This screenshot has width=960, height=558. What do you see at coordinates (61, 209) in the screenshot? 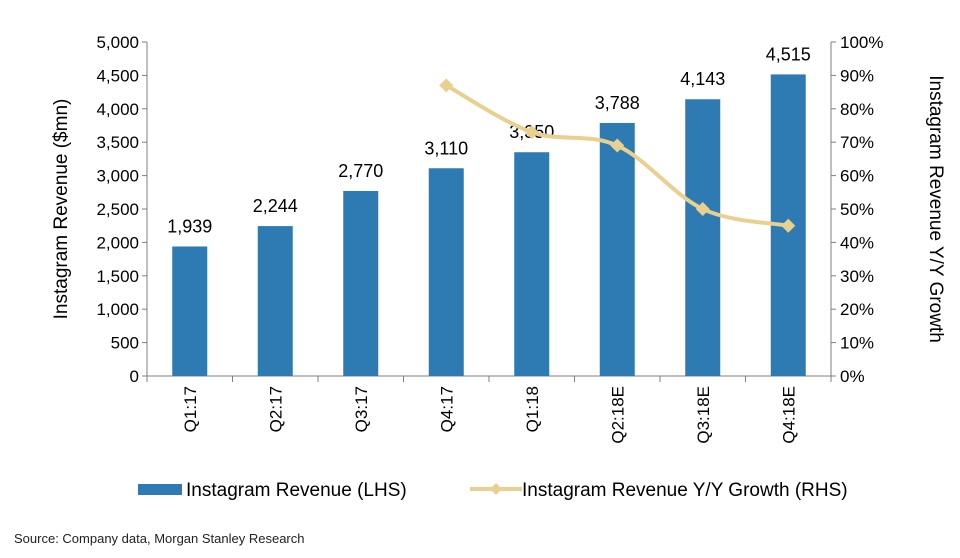
I see `left-axis-title: Instagram Revenue ($mn)` at bounding box center [61, 209].